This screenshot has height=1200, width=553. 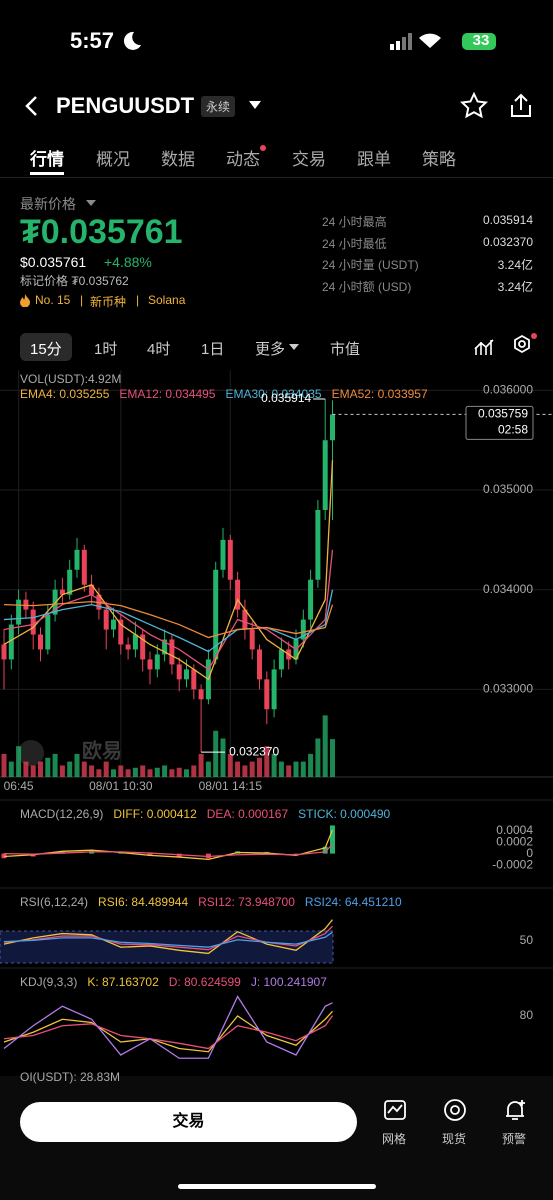 What do you see at coordinates (167, 300) in the screenshot?
I see `chain: Solana` at bounding box center [167, 300].